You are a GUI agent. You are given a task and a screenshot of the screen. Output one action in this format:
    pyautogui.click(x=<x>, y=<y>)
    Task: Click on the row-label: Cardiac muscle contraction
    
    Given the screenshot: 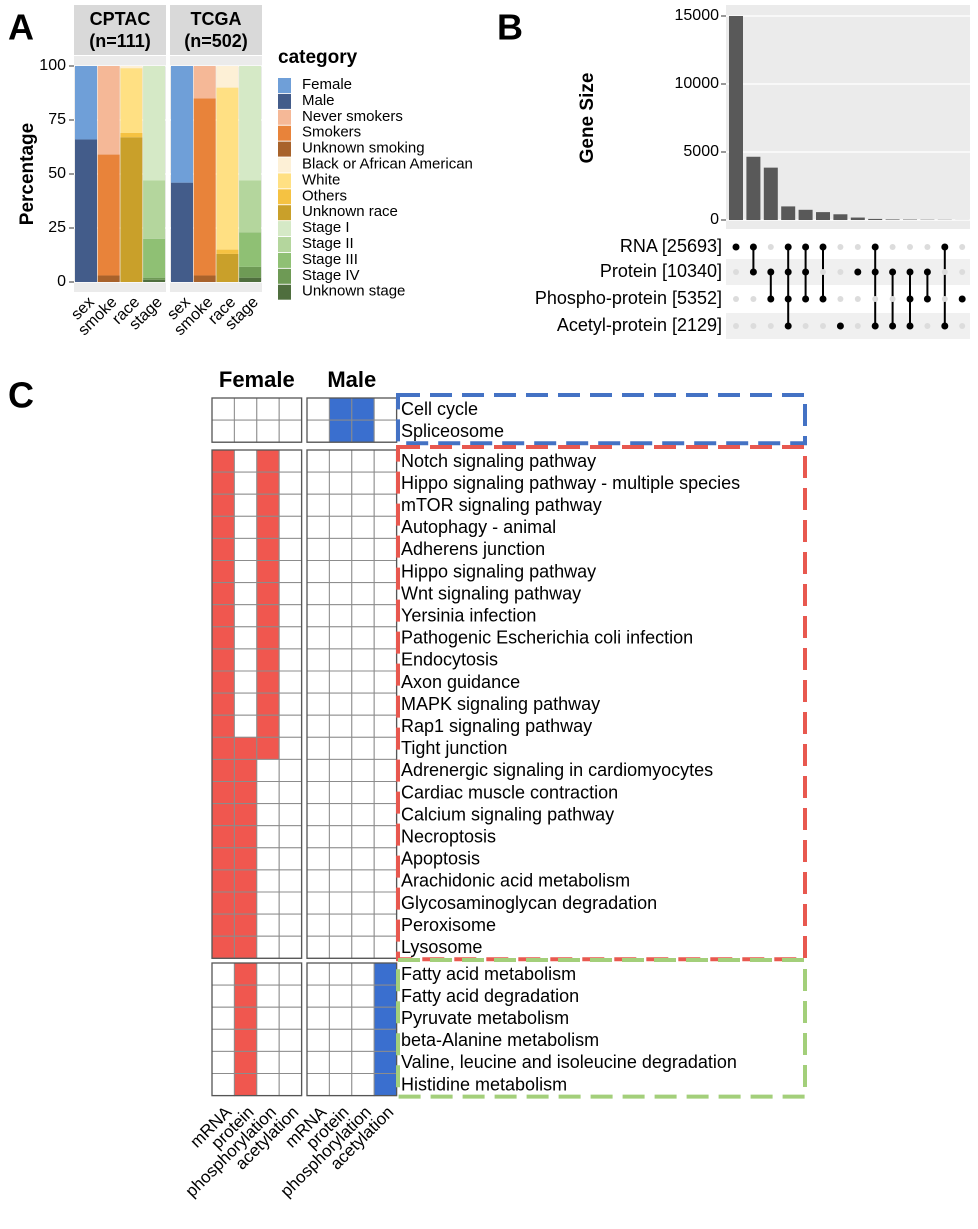 What is the action you would take?
    pyautogui.click(x=509, y=792)
    